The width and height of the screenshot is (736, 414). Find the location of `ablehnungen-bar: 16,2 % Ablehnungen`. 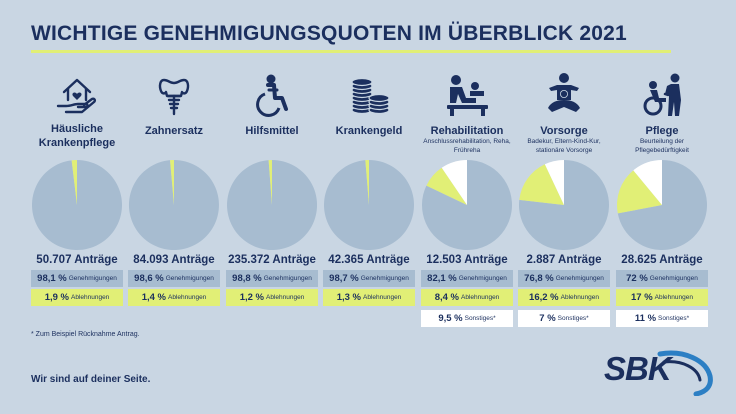

ablehnungen-bar: 16,2 % Ablehnungen is located at coordinates (564, 297).